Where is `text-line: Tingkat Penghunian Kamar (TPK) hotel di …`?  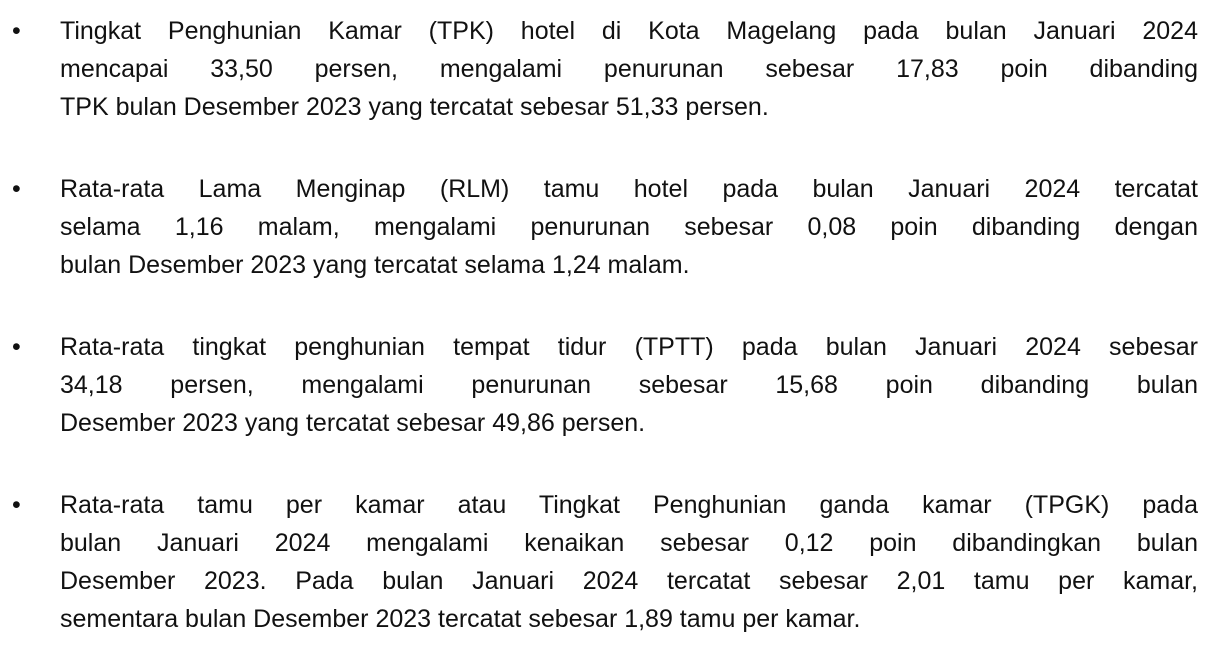
text-line: Tingkat Penghunian Kamar (TPK) hotel di … is located at coordinates (629, 31).